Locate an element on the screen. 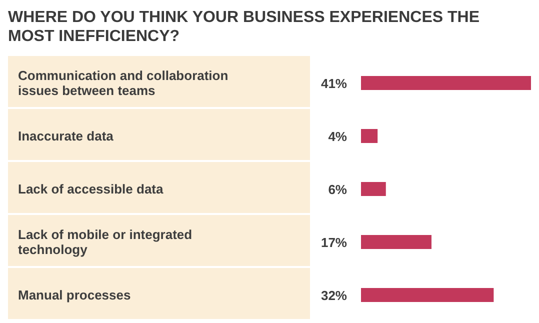 The image size is (539, 323). y-tick-label: Lack of mobile or integrated technology is located at coordinates (105, 242).